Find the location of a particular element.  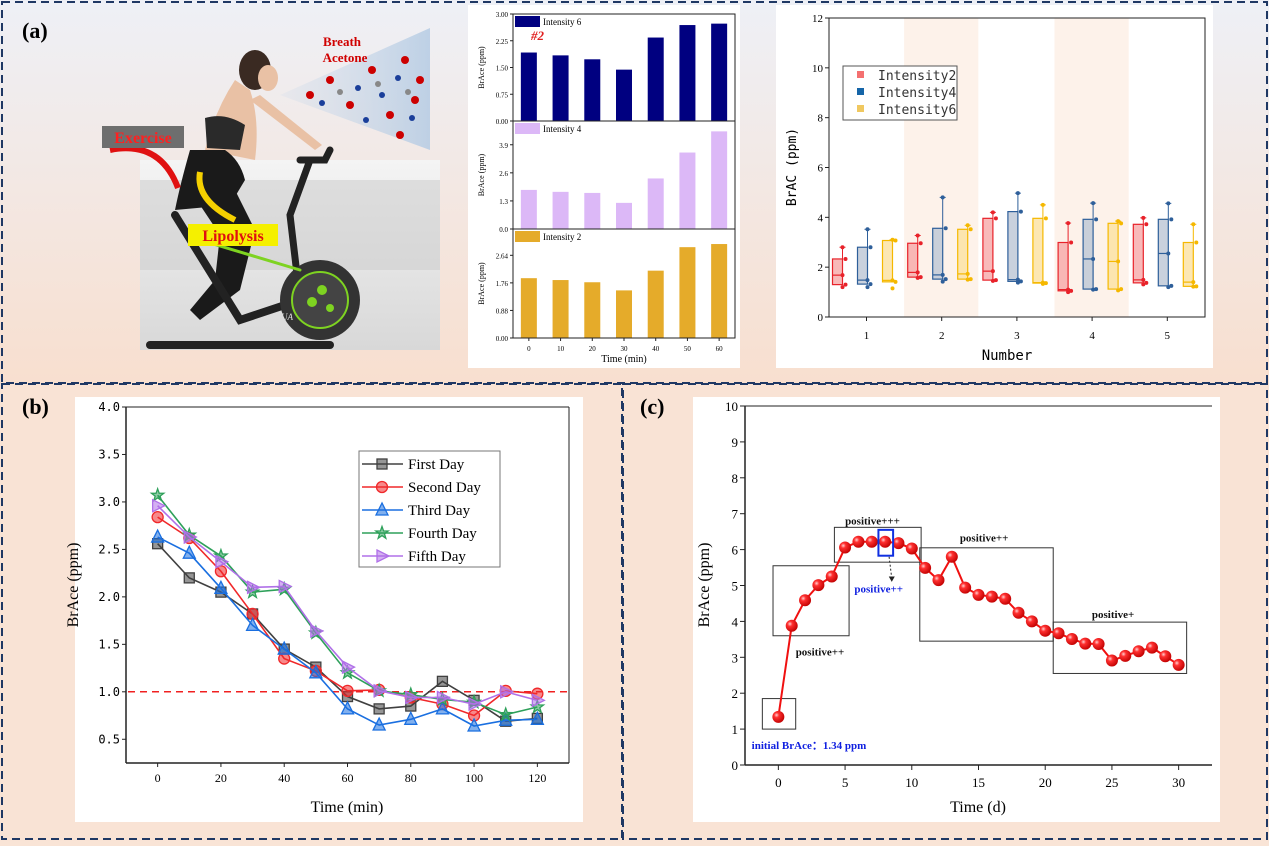

x-tick-label: 60 is located at coordinates (720, 349).